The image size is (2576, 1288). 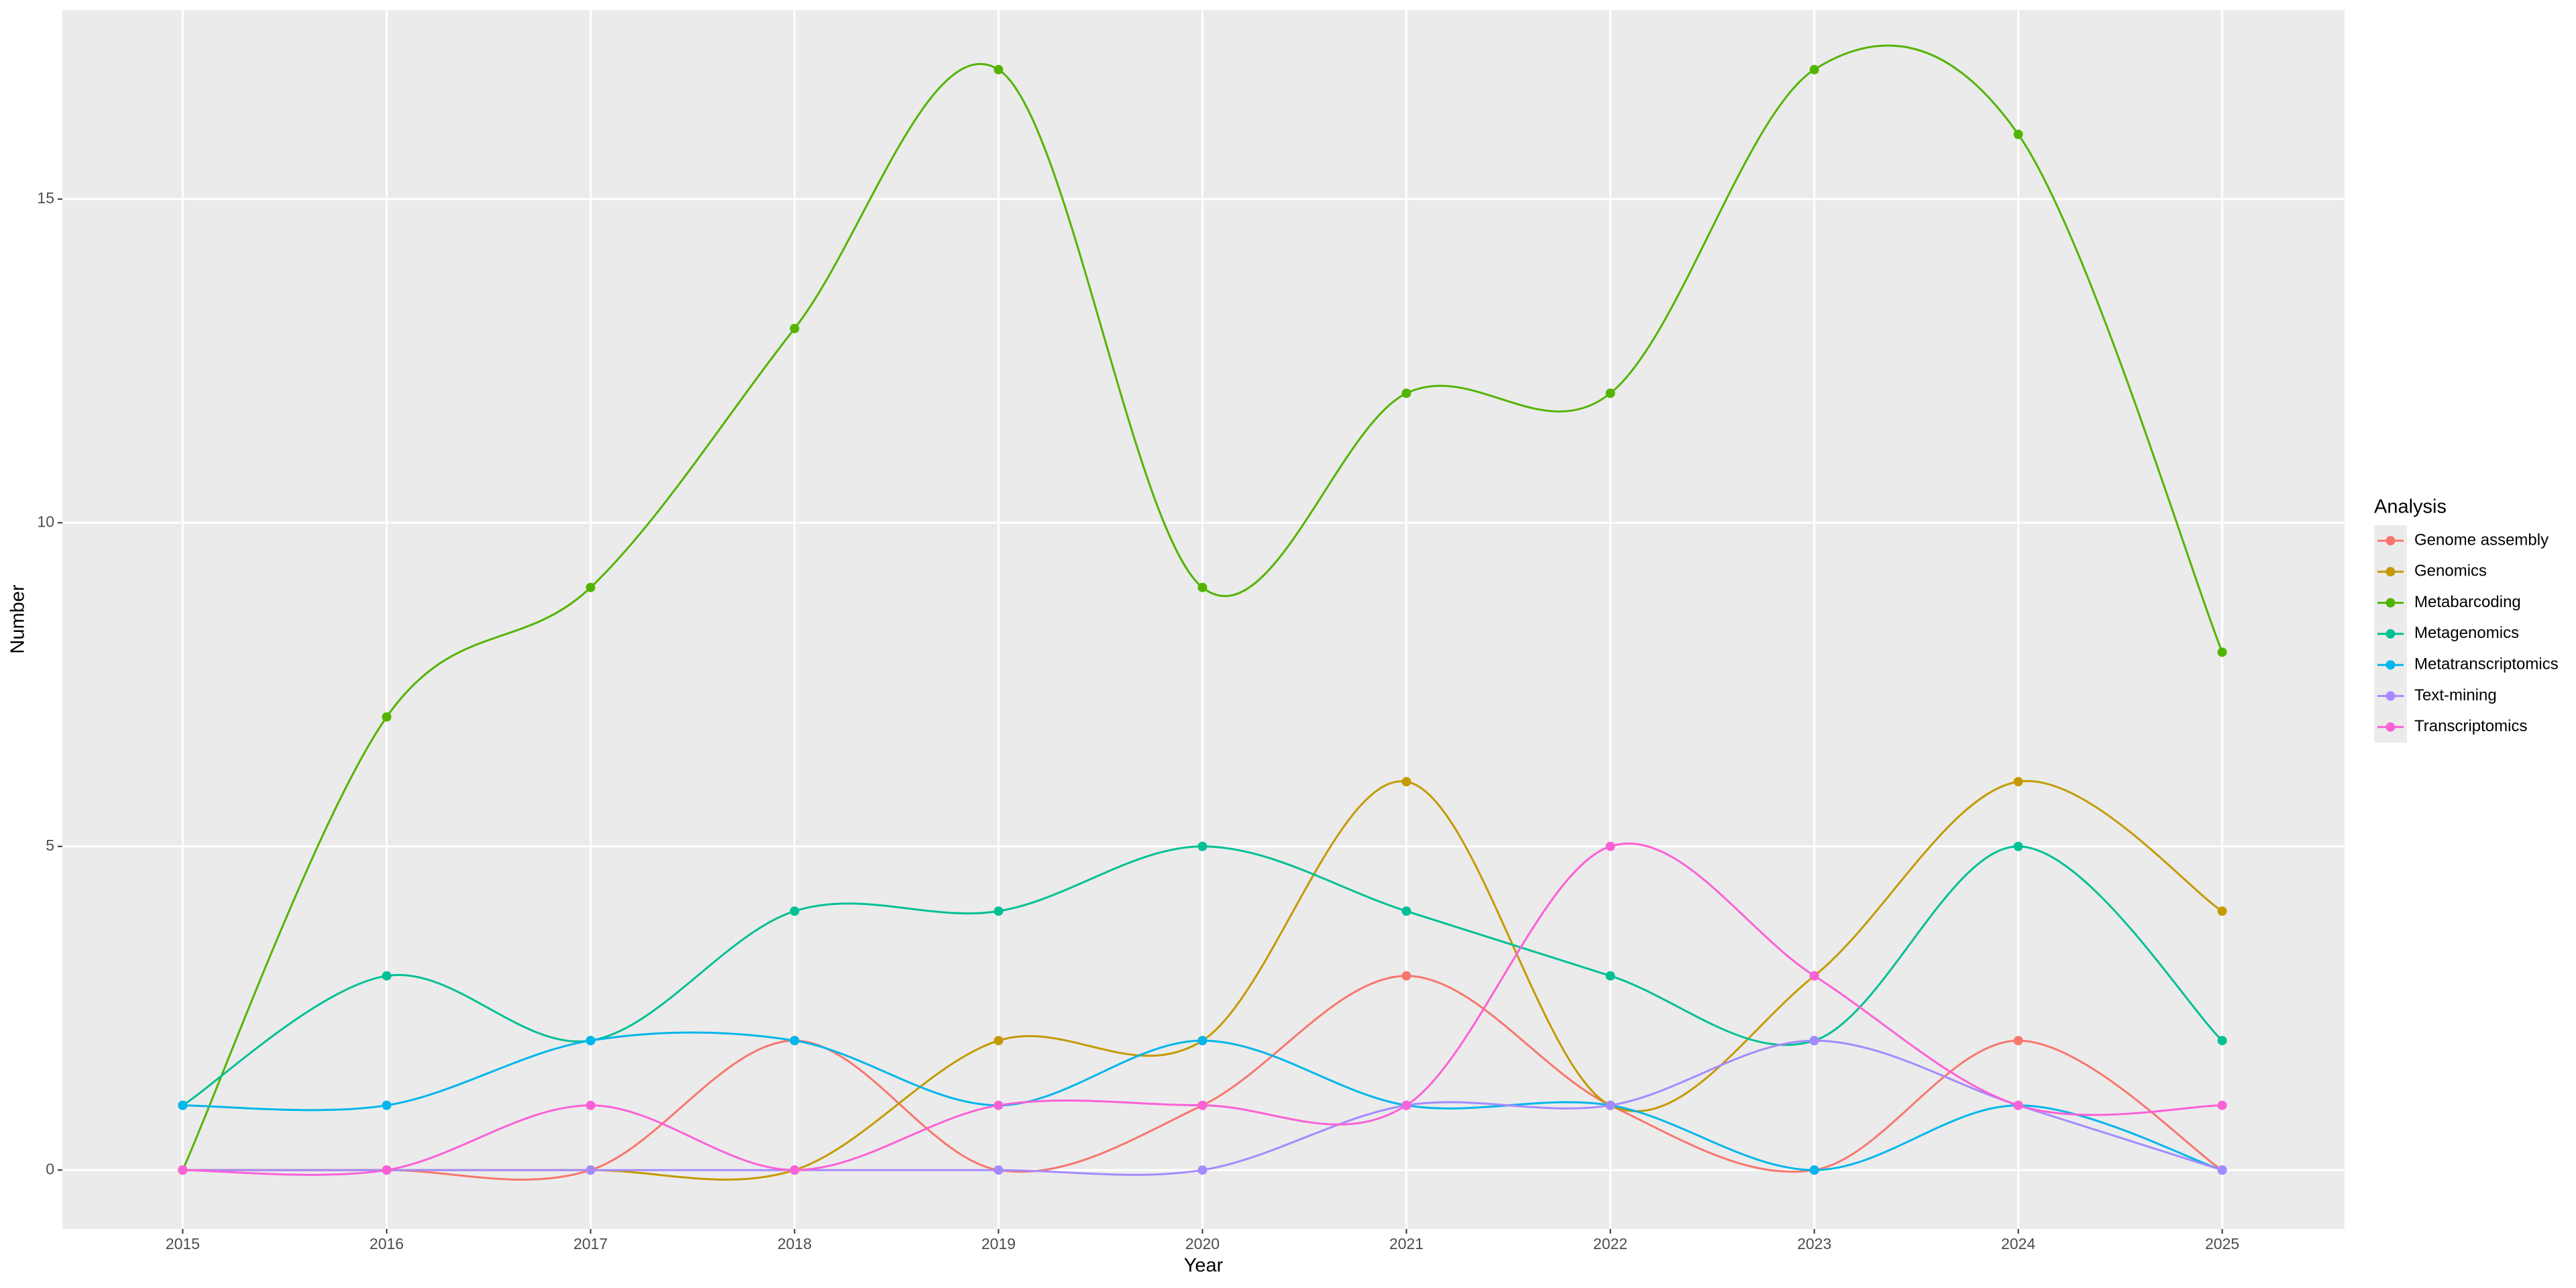 What do you see at coordinates (1204, 1266) in the screenshot?
I see `x-axis-title: Year` at bounding box center [1204, 1266].